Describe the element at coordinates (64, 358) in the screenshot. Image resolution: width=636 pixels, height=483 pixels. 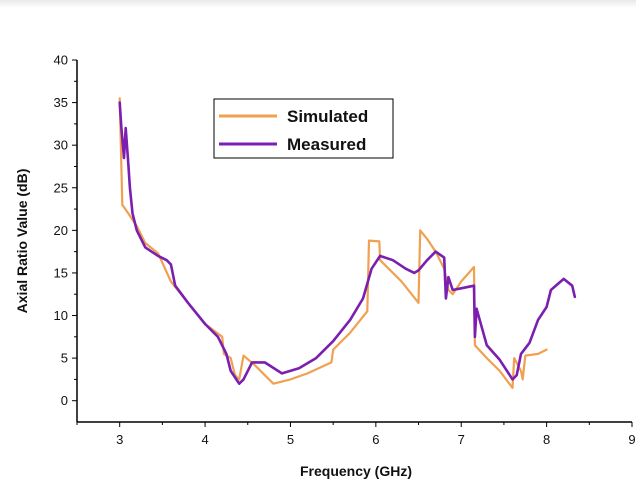
I see `y-tick-label: 5` at that location.